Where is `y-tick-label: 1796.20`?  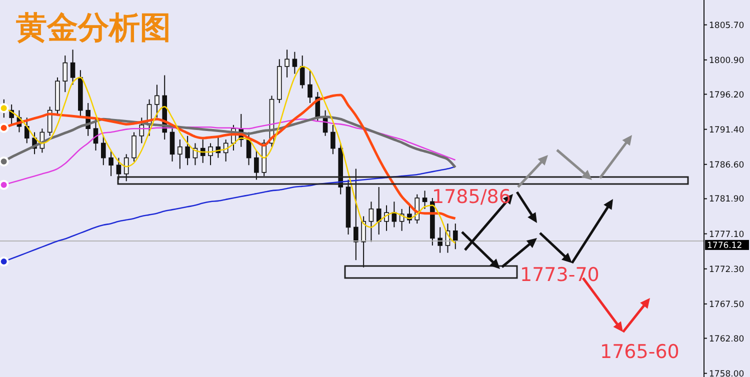 y-tick-label: 1796.20 is located at coordinates (726, 95).